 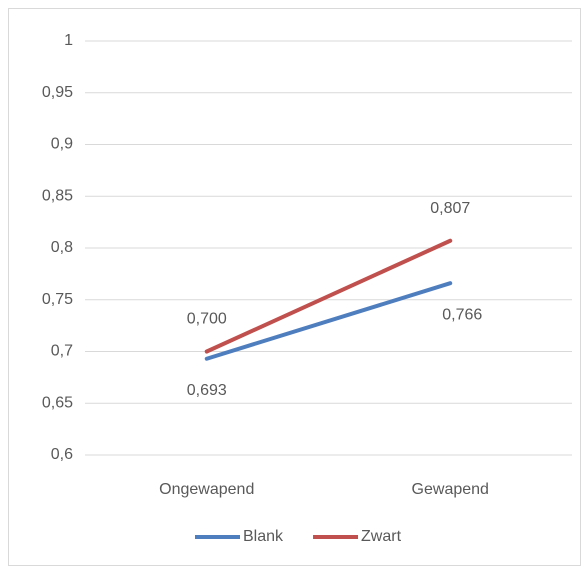 I want to click on legend-label: Blank, so click(x=263, y=536).